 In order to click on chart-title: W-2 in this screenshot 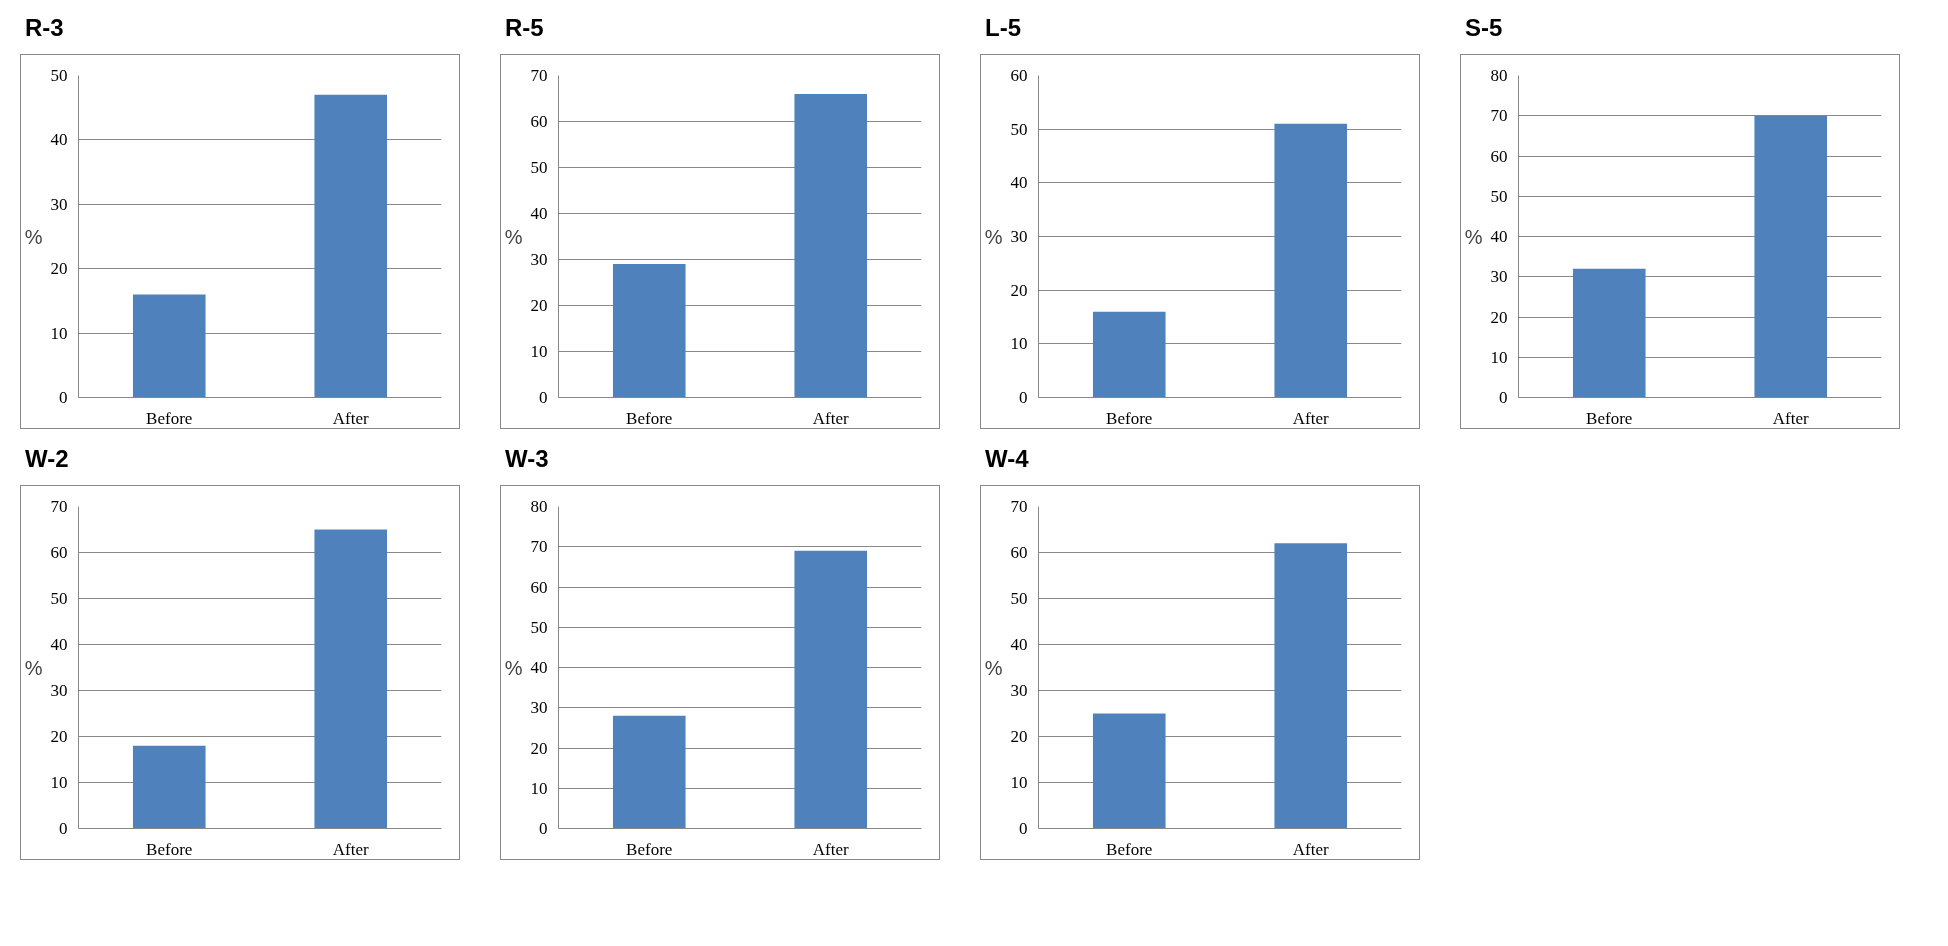, I will do `click(47, 459)`.